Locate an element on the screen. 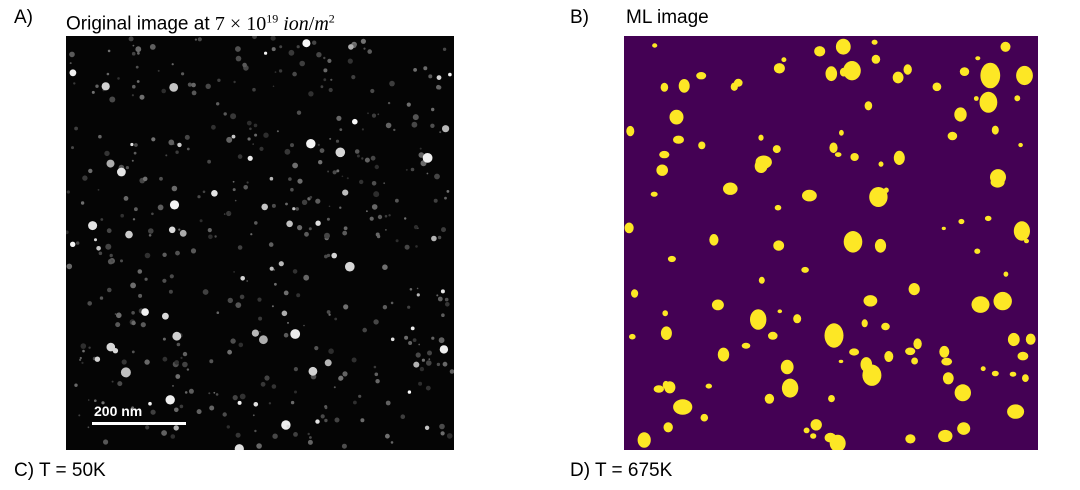 The width and height of the screenshot is (1080, 490). scale-bar-label: 200 nm is located at coordinates (118, 411).